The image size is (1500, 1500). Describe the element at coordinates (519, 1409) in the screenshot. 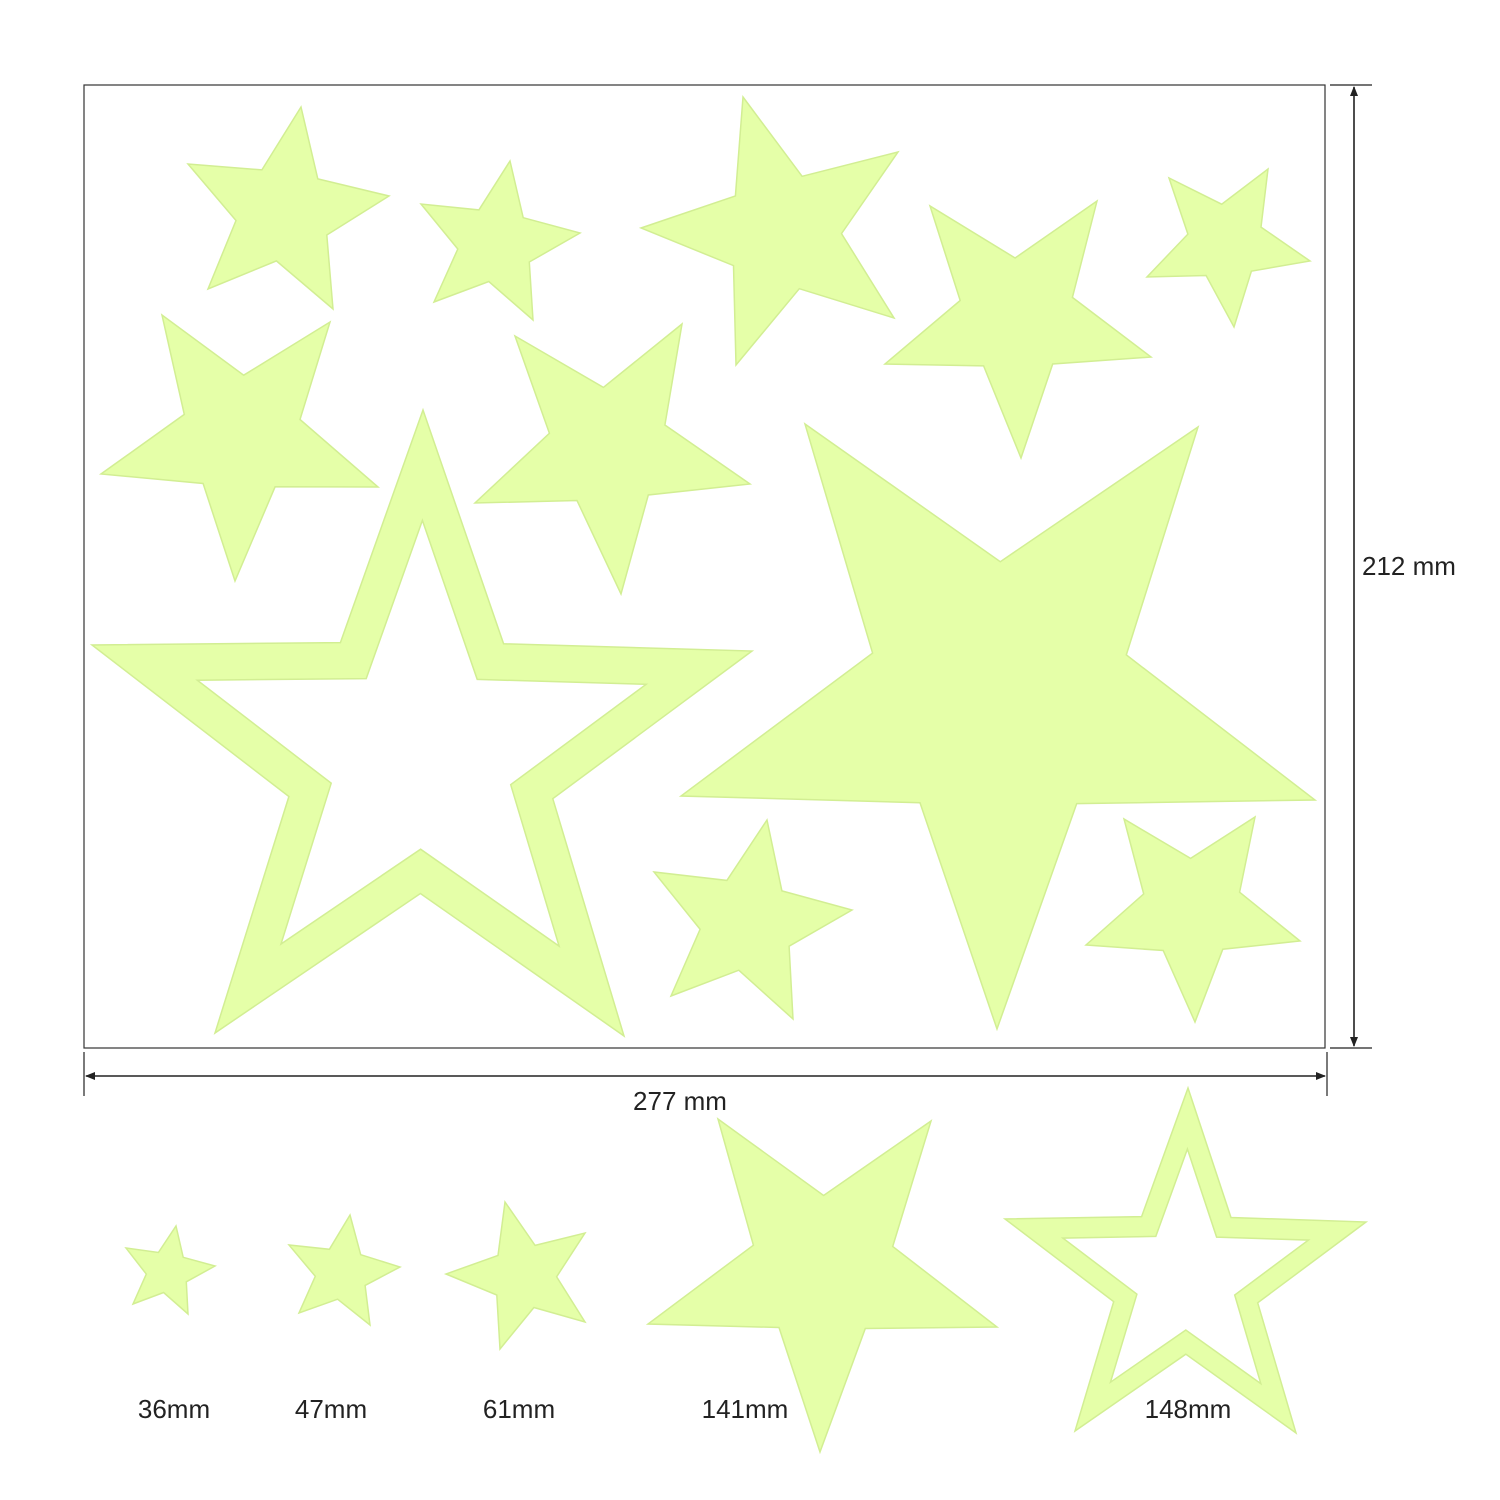

I see `size-label-61mm: 61mm` at that location.